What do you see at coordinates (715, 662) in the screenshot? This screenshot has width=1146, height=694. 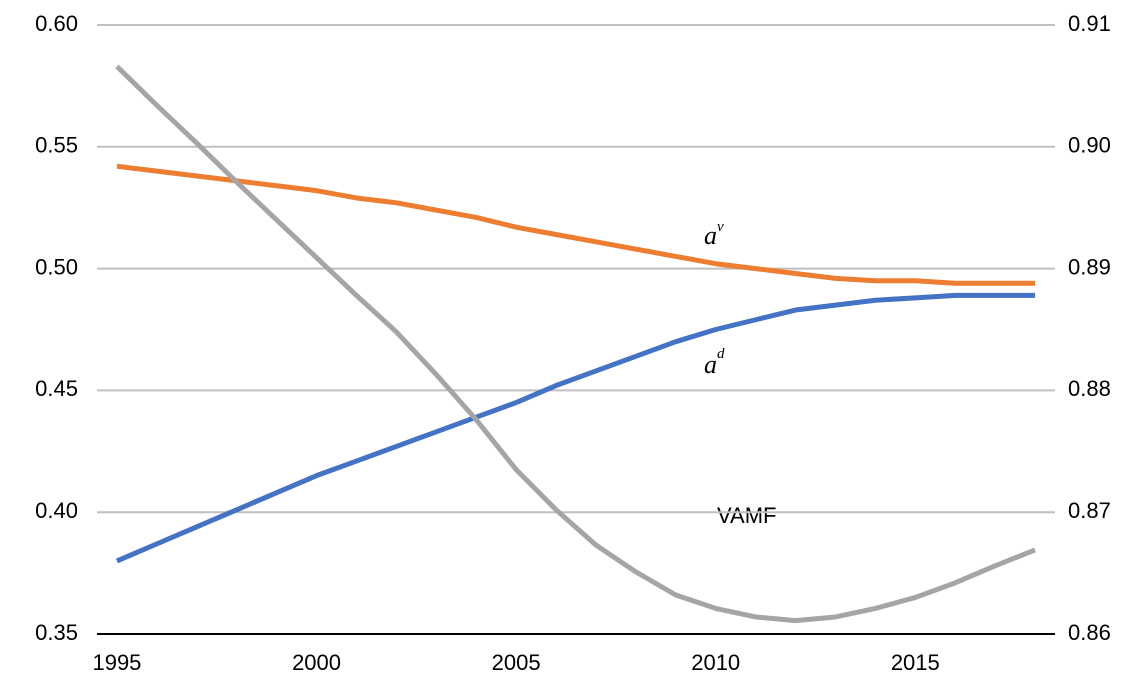 I see `x-tick-label: 2010` at bounding box center [715, 662].